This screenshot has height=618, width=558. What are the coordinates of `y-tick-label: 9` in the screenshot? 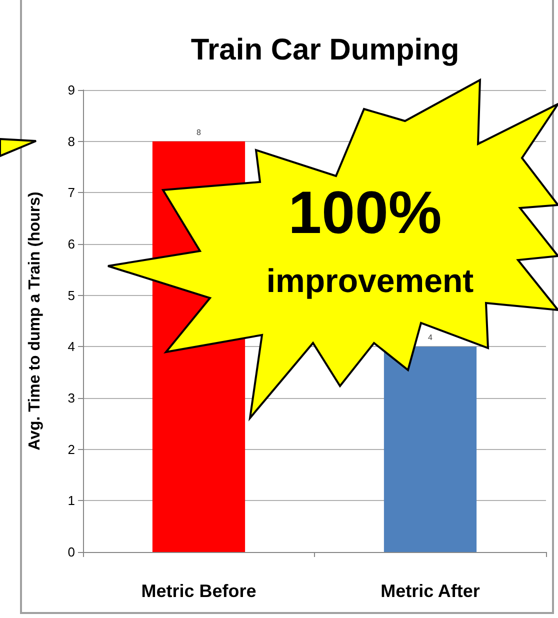 It's located at (71, 90).